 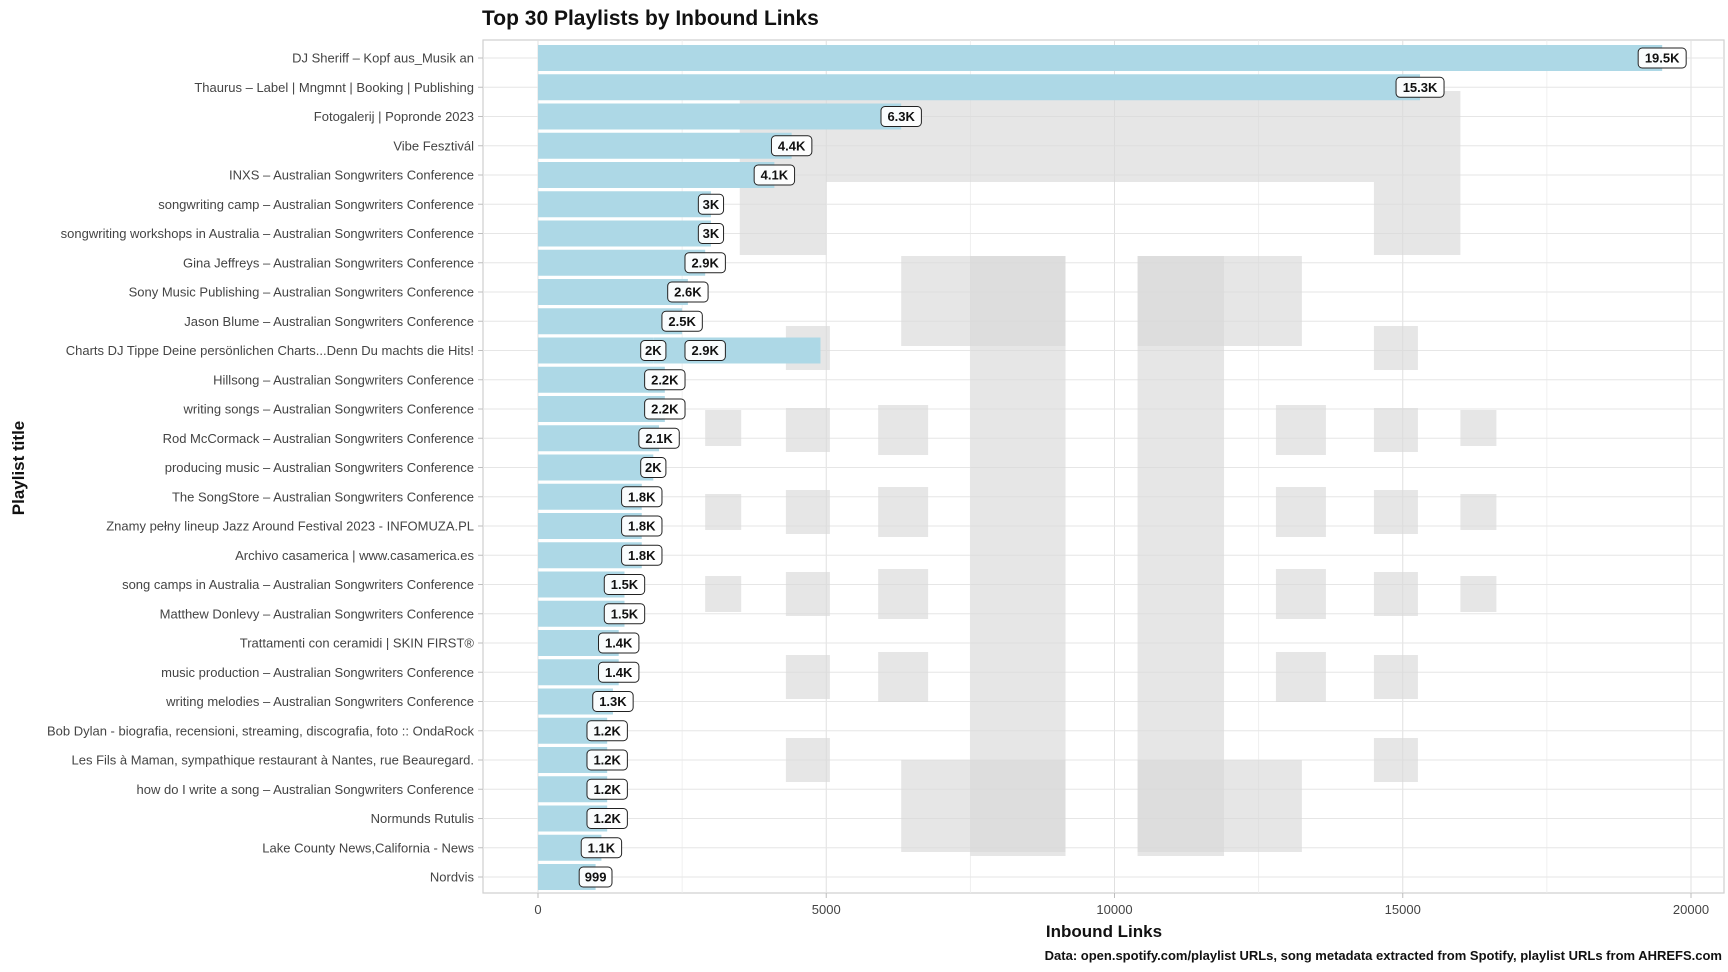 I want to click on data-label: 2.9K, so click(x=705, y=262).